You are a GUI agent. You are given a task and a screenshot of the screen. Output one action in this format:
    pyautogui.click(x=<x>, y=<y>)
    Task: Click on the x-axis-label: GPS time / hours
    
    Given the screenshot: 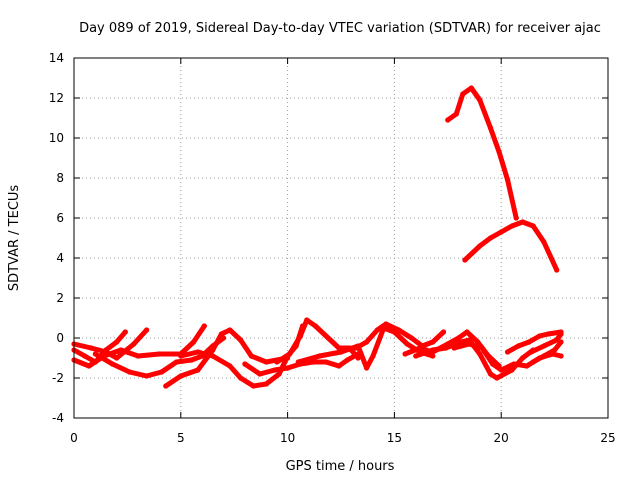 What is the action you would take?
    pyautogui.click(x=340, y=466)
    